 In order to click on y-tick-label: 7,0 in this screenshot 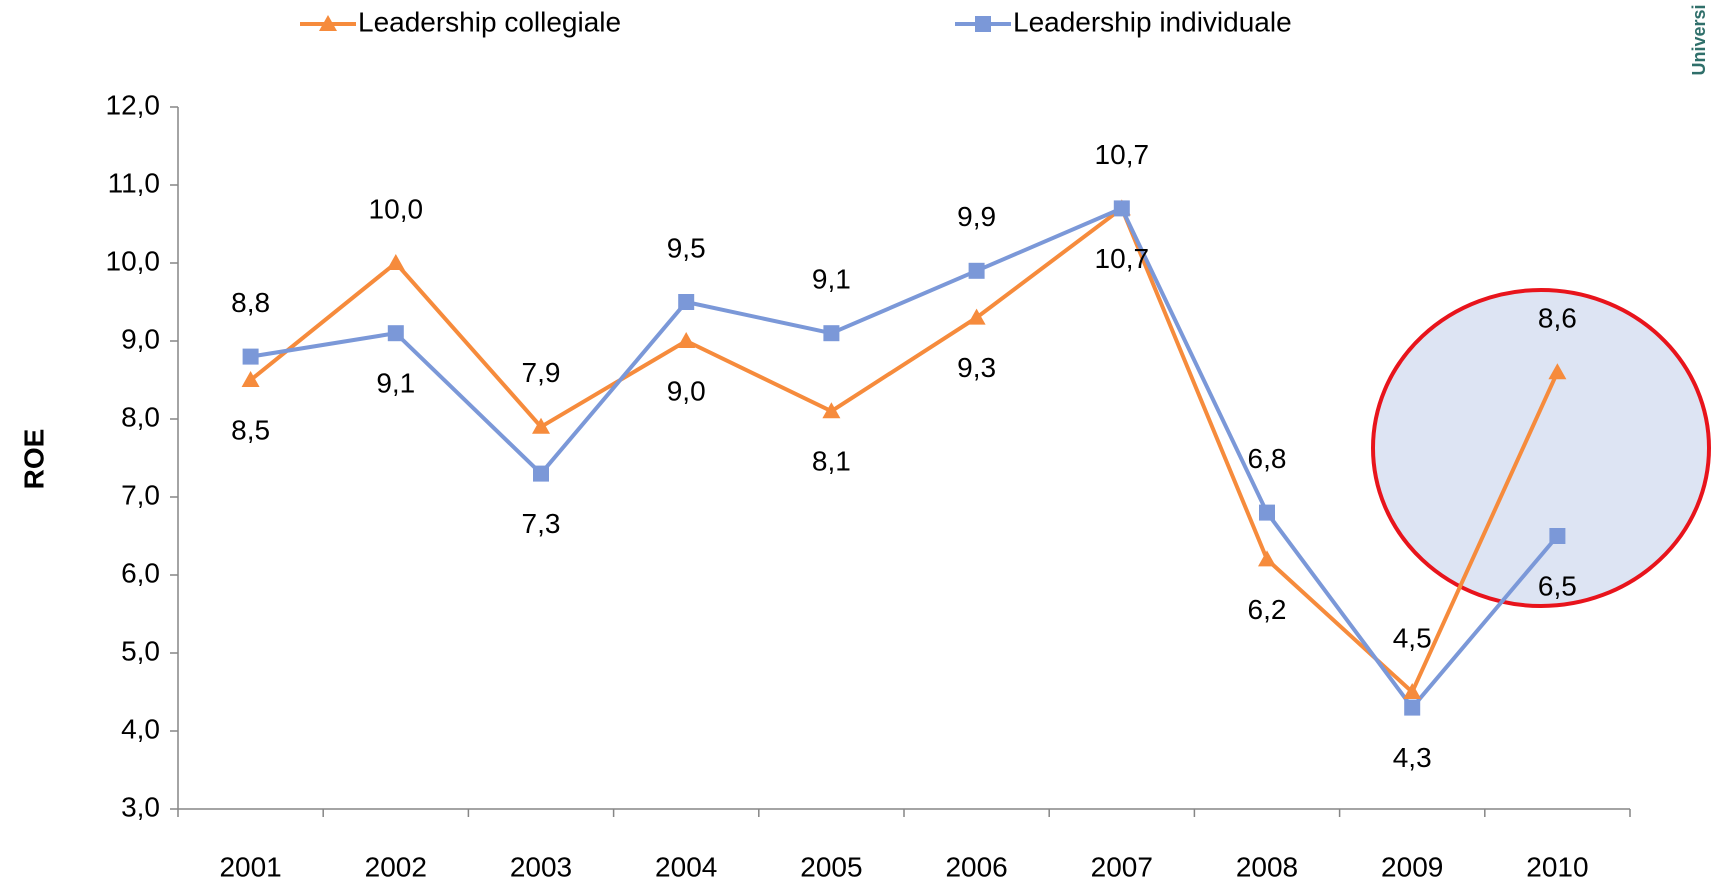, I will do `click(140, 494)`.